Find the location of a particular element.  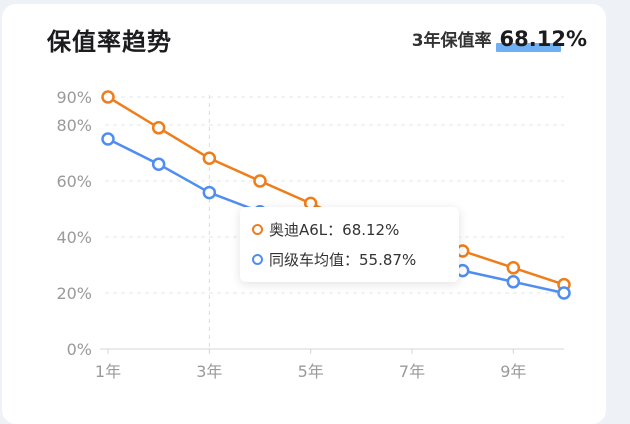

tooltip-row-avg: 同级车均值：55.87% is located at coordinates (334, 259).